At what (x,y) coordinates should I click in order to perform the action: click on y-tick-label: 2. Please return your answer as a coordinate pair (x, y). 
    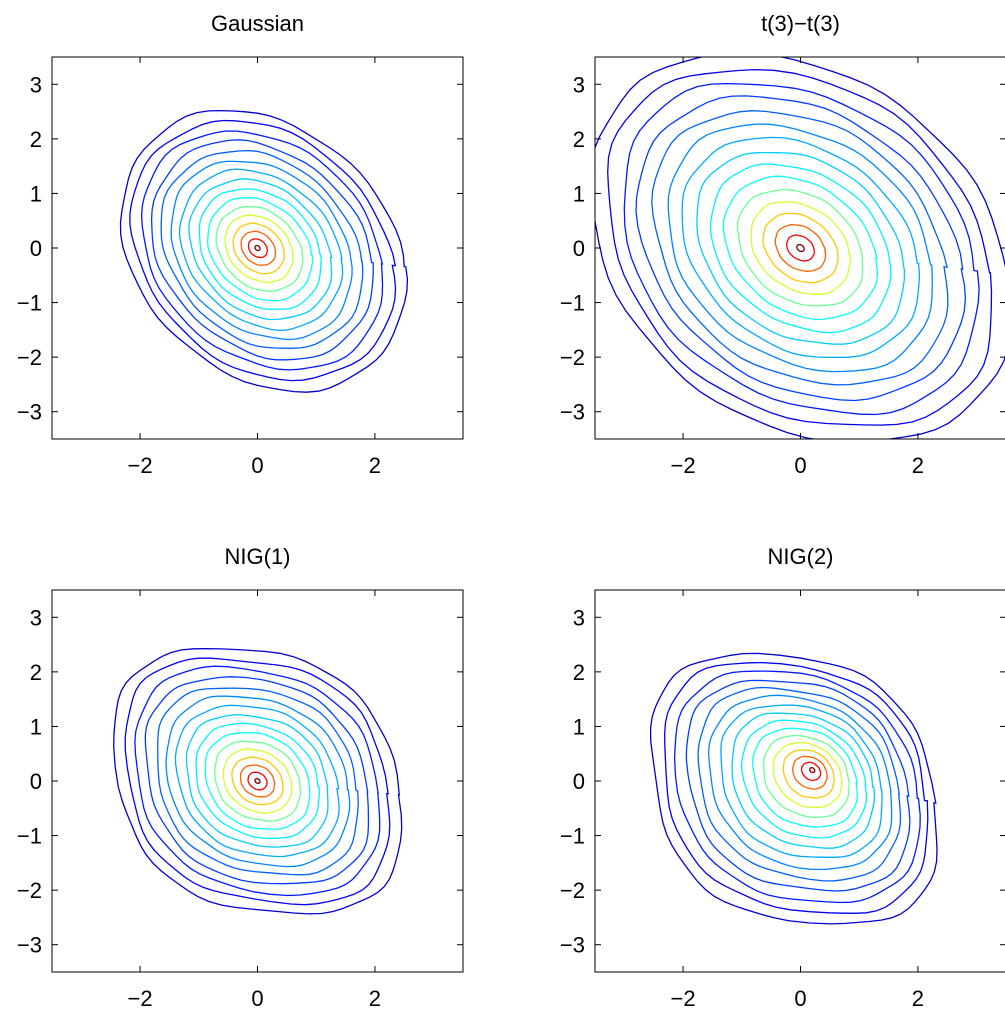
    Looking at the image, I should click on (36, 139).